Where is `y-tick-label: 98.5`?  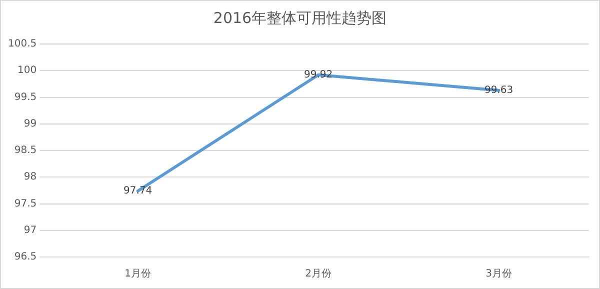 y-tick-label: 98.5 is located at coordinates (25, 150).